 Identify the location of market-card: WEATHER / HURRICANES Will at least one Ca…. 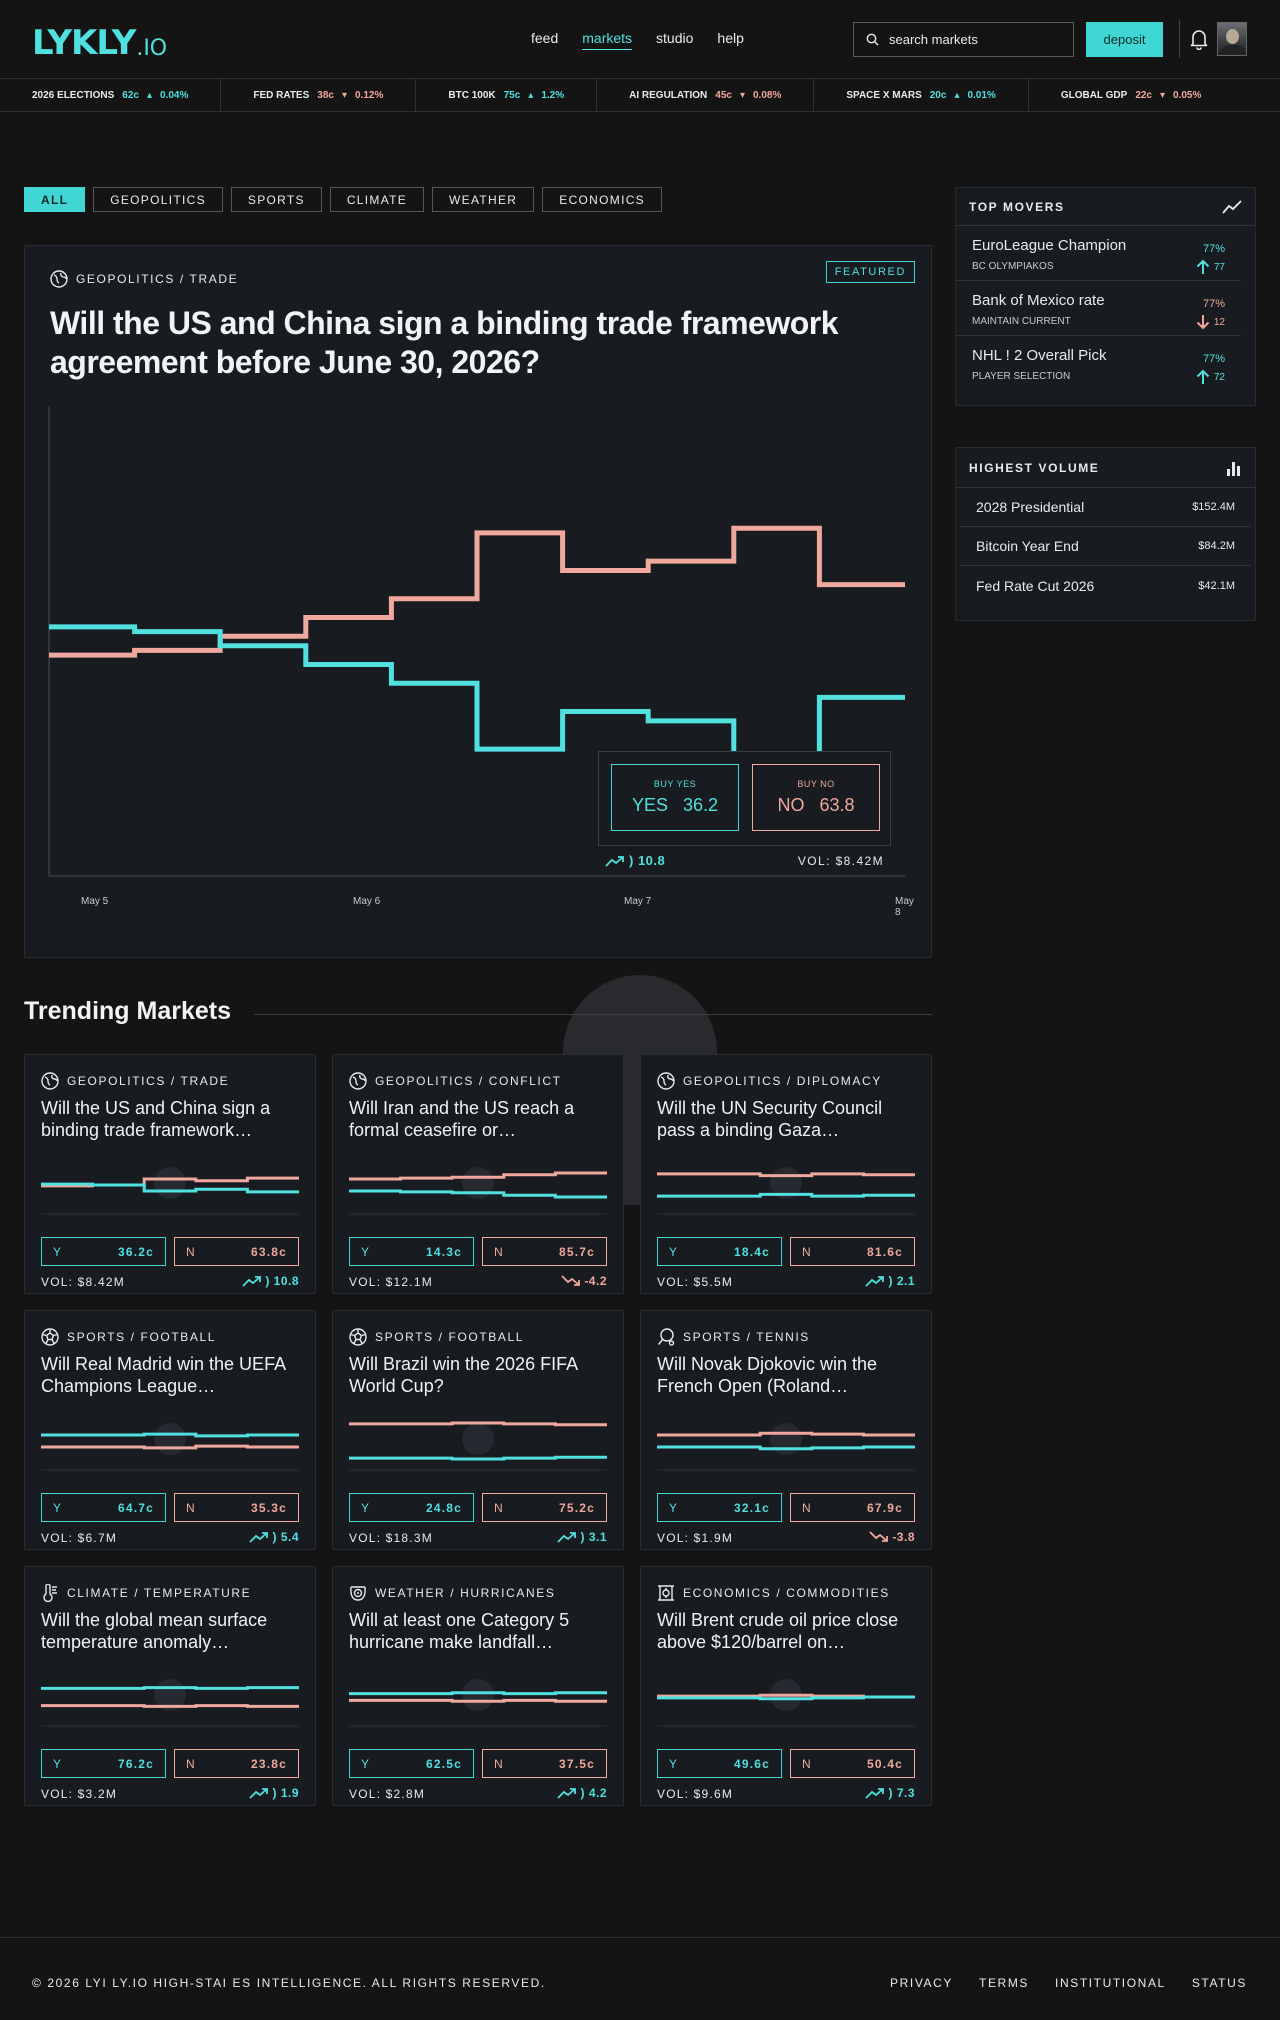
(478, 1686).